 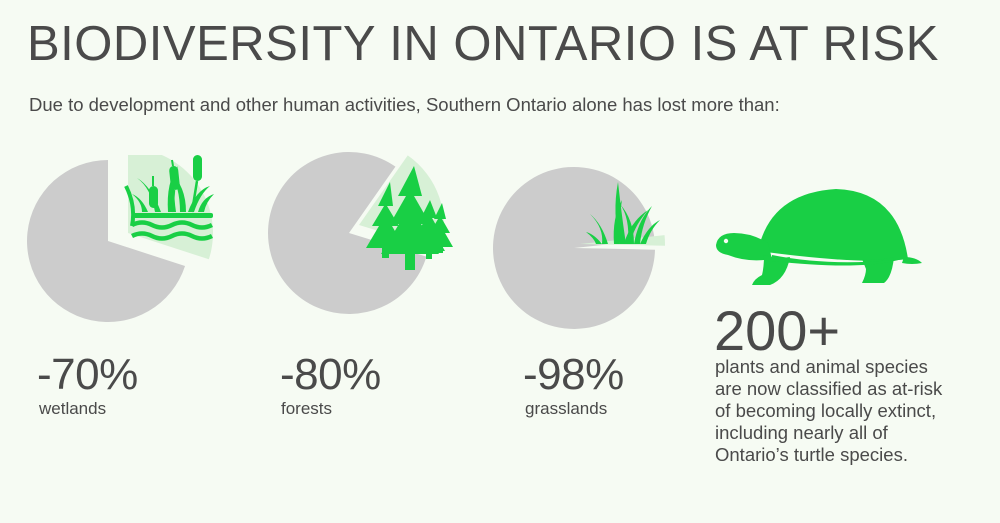 What do you see at coordinates (829, 388) in the screenshot?
I see `description-line: are now classified as at-risk` at bounding box center [829, 388].